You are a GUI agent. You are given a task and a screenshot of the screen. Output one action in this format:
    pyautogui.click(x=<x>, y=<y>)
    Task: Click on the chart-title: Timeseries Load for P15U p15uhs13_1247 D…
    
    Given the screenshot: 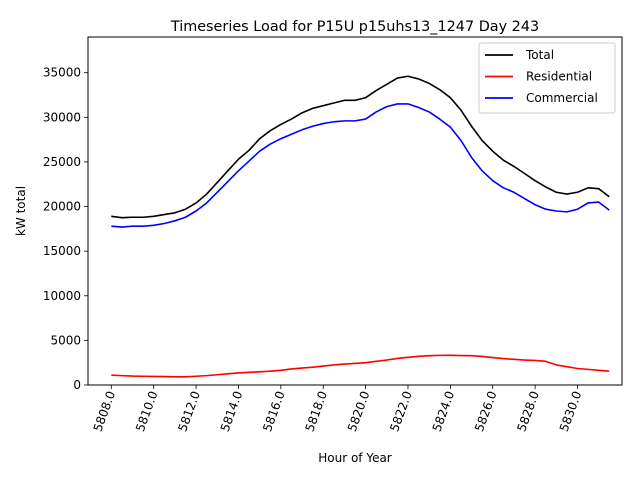 What is the action you would take?
    pyautogui.click(x=354, y=27)
    